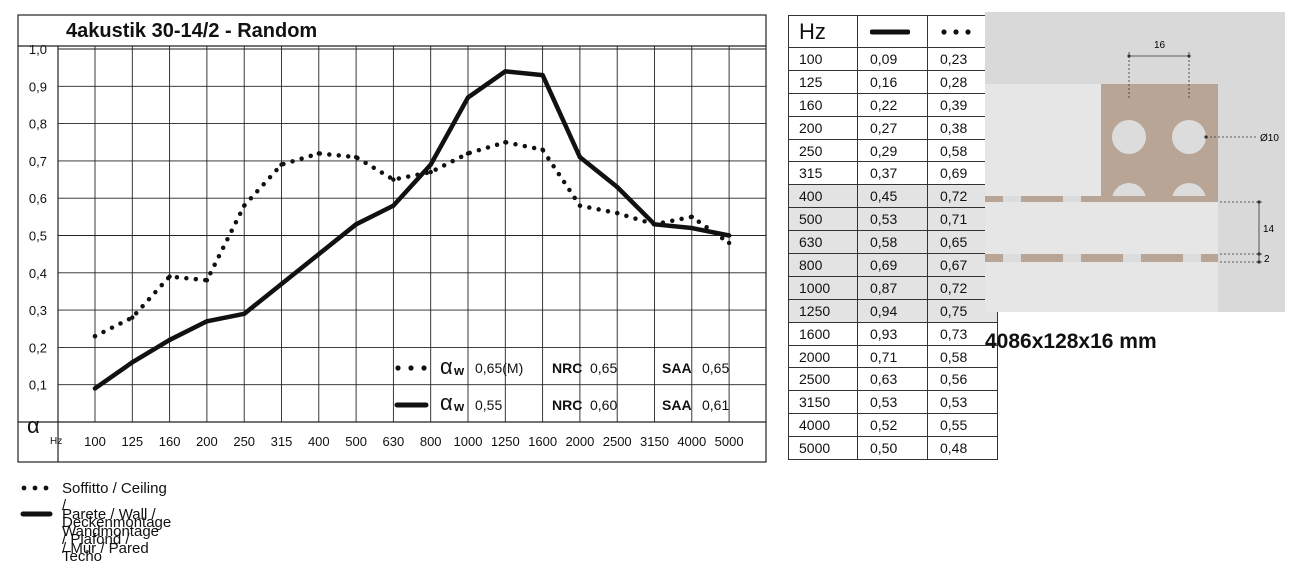 The width and height of the screenshot is (1290, 565). Describe the element at coordinates (459, 406) in the screenshot. I see `legend-alpha-subscript: w` at that location.